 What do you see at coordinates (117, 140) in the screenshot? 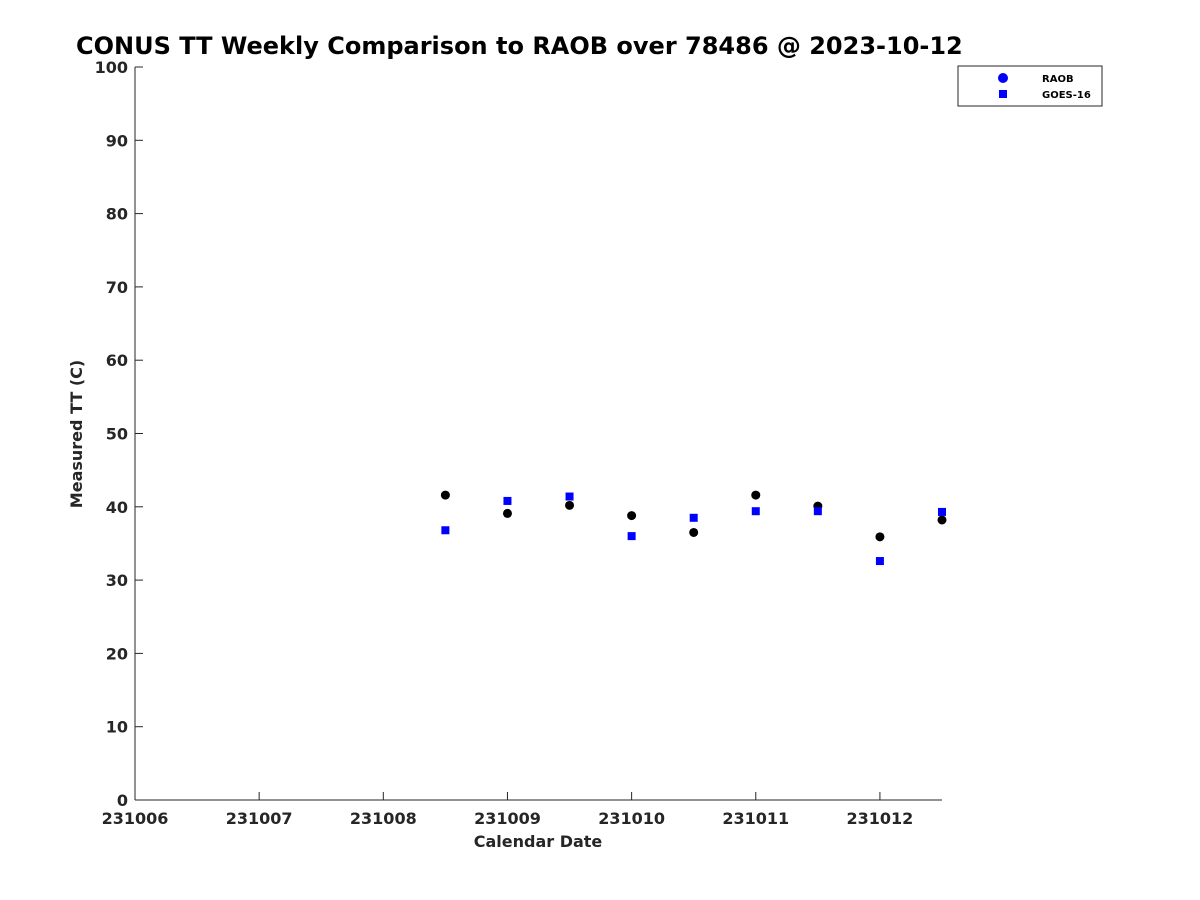
I see `y-tick-label: 90` at bounding box center [117, 140].